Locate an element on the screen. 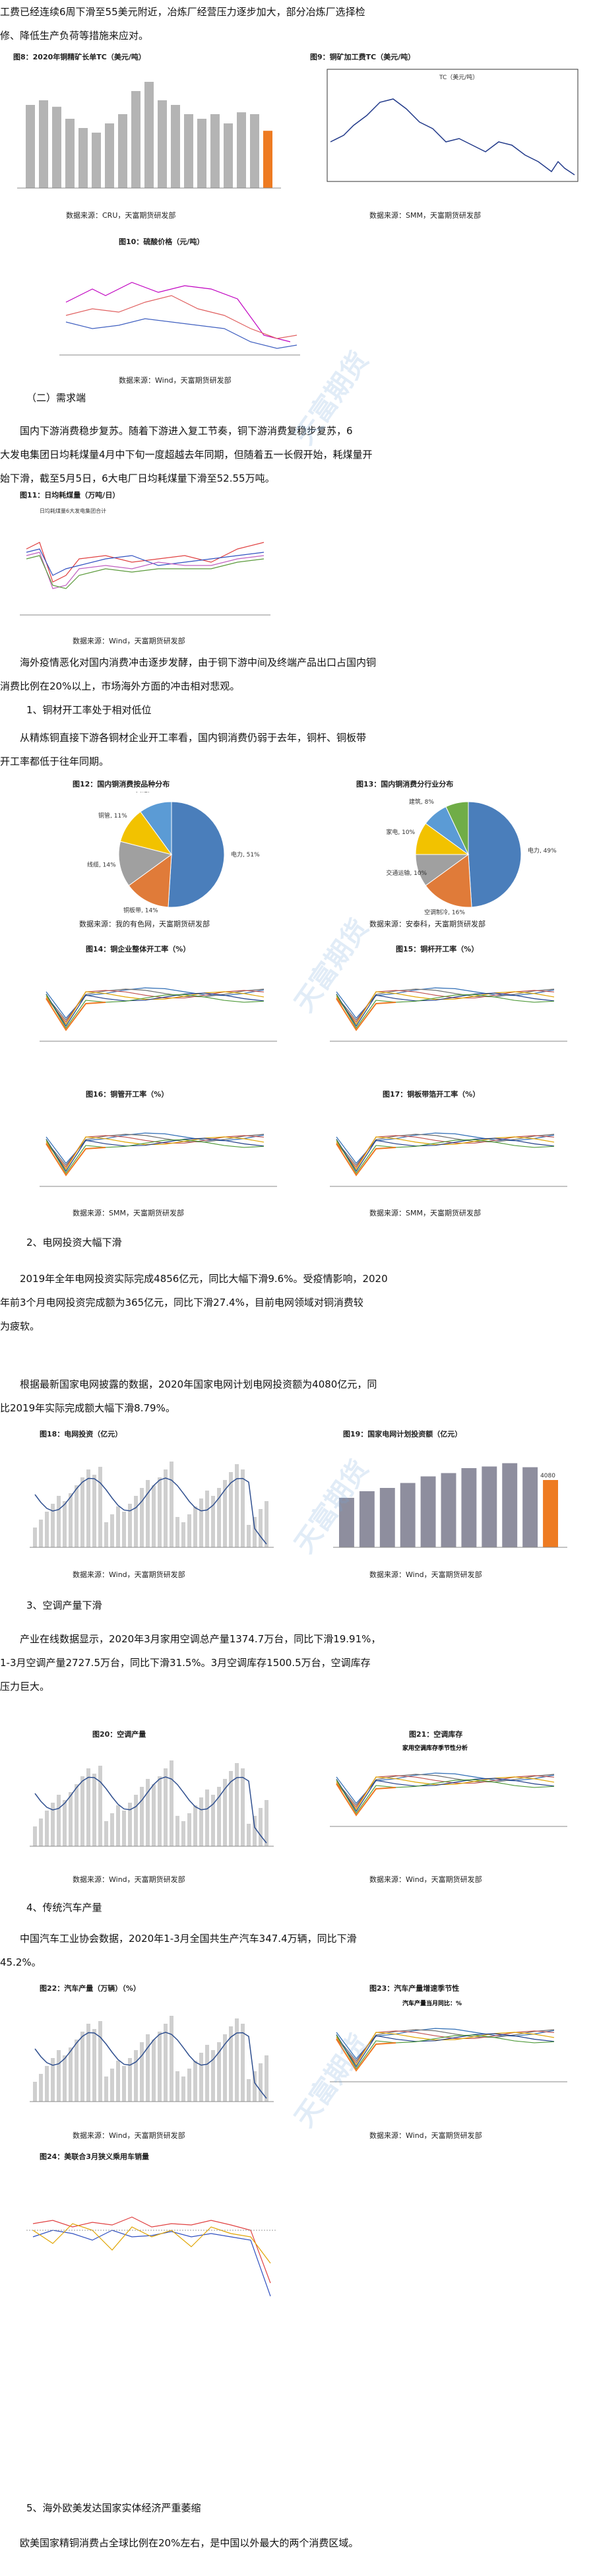  text-line: 国内下游消费稳步复苏。随着下游进入复工节奏，铜下游消费复稳步复苏，6 is located at coordinates (186, 431).